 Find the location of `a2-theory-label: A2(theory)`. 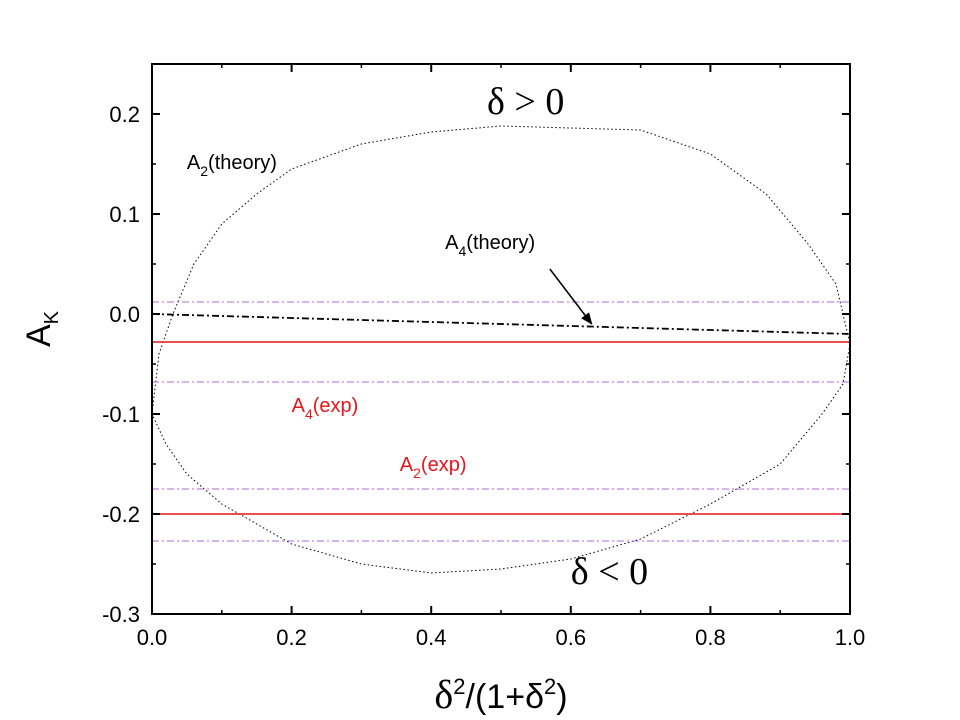

a2-theory-label: A2(theory) is located at coordinates (232, 165).